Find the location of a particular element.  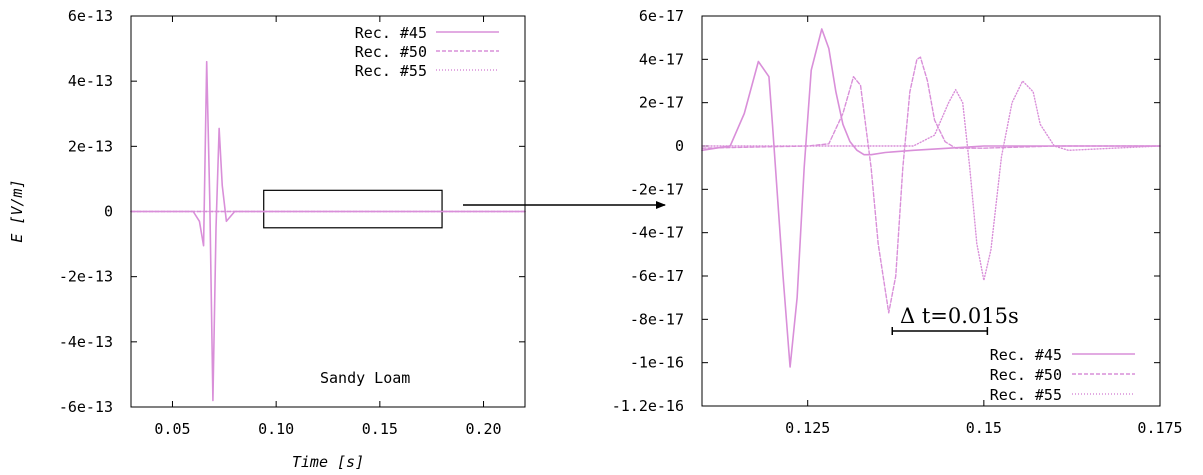

y-tick-label: -6e-17 is located at coordinates (657, 276).